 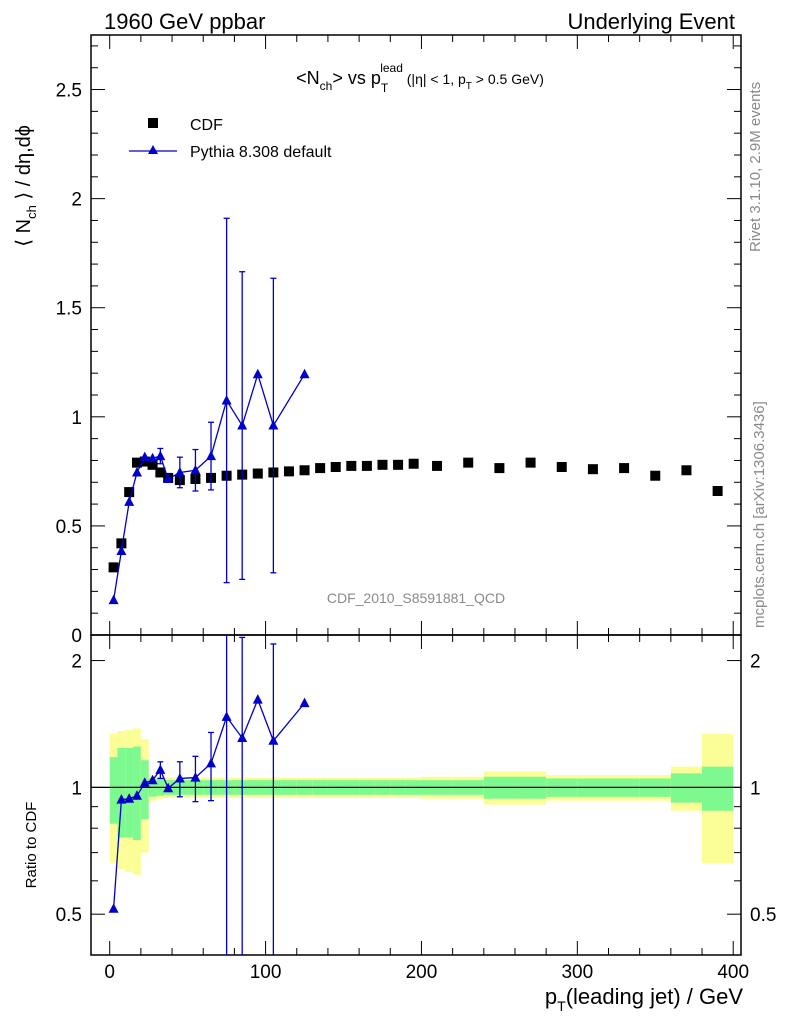 I want to click on x-axis-label: pT(leading jet) / GeV, so click(x=644, y=999).